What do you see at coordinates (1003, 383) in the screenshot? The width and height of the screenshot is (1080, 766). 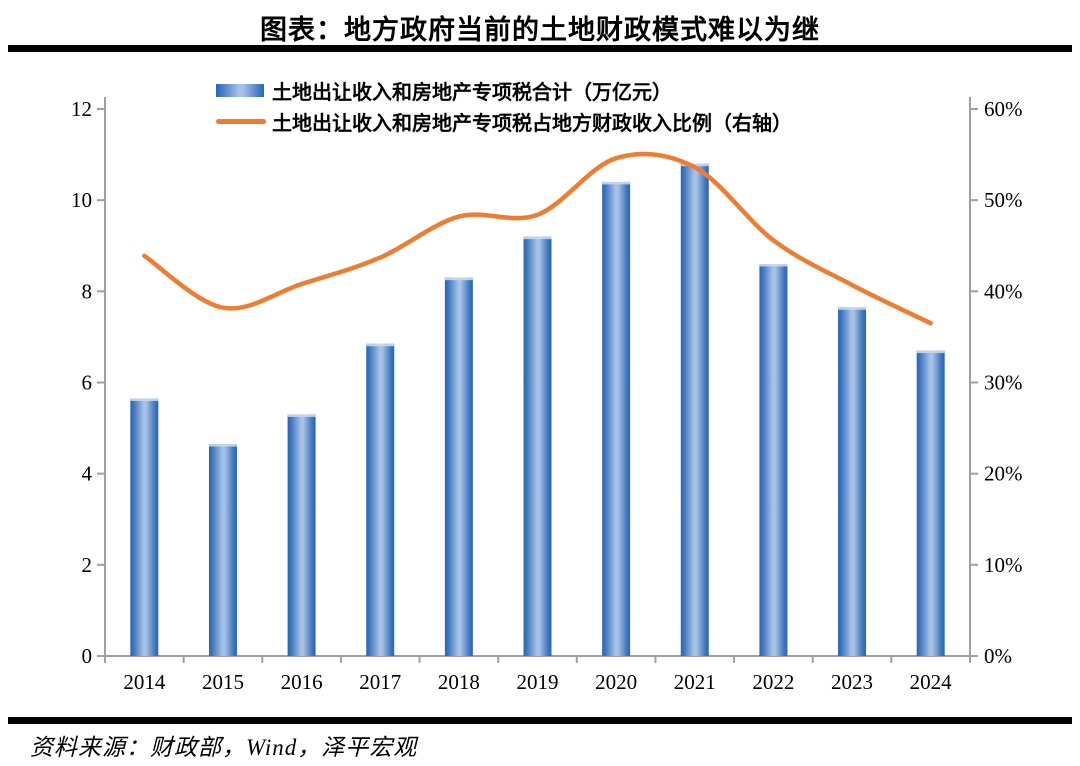 I see `right-axis-tick-label: 30%` at bounding box center [1003, 383].